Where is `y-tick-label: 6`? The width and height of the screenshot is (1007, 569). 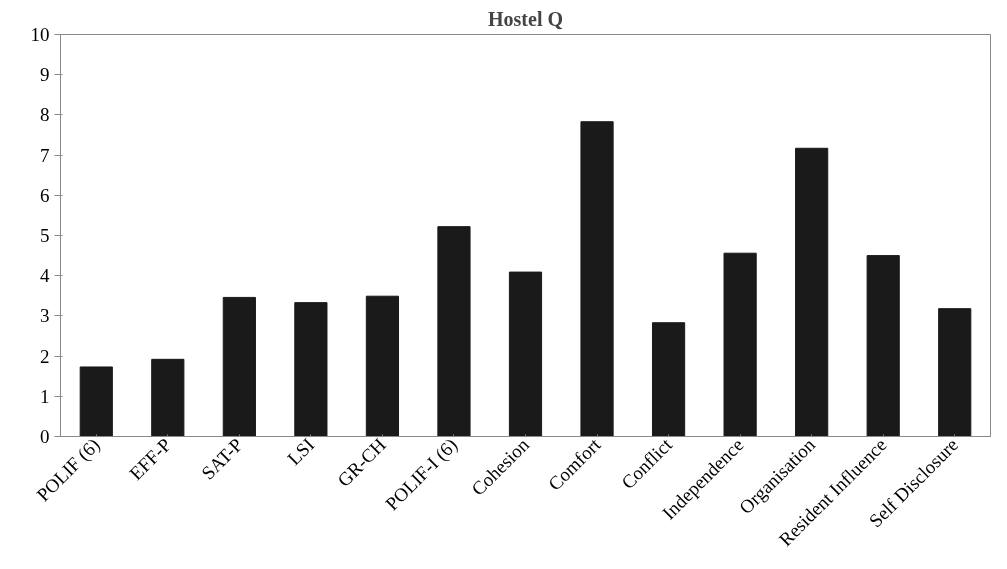
y-tick-label: 6 is located at coordinates (45, 195).